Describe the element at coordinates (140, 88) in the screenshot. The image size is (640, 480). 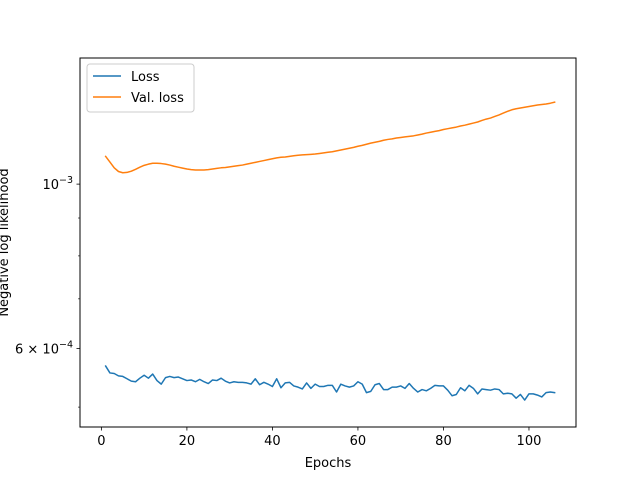
I see `legend: Loss Val. loss` at that location.